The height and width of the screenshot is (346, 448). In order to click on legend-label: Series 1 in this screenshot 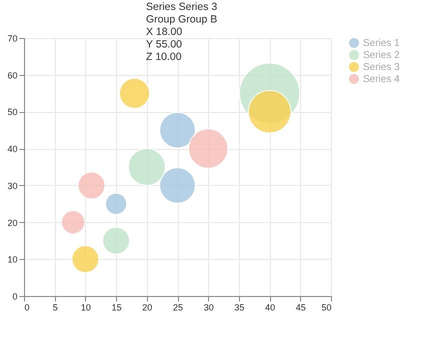, I will do `click(381, 43)`.